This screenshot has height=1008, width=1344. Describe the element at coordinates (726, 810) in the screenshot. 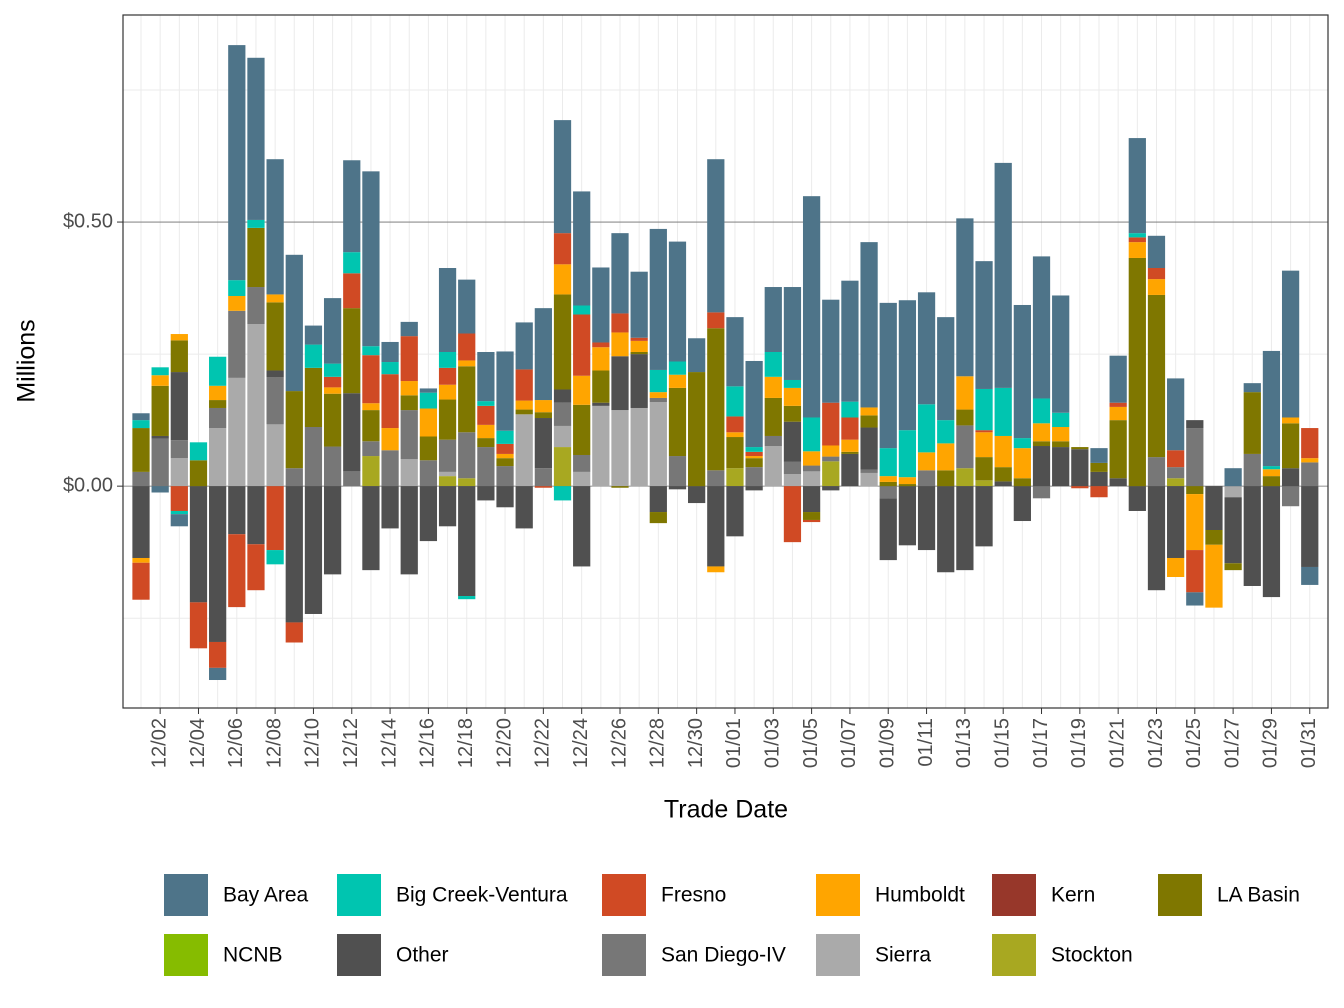

I see `x-axis-title: Trade Date` at that location.